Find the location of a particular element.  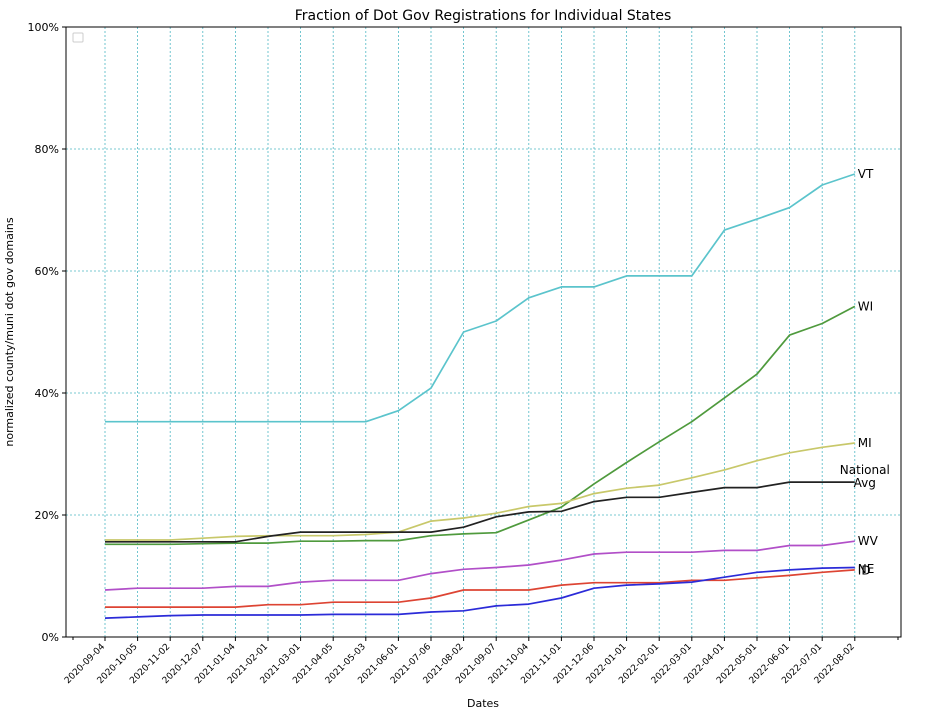

series-label: MI is located at coordinates (865, 443).